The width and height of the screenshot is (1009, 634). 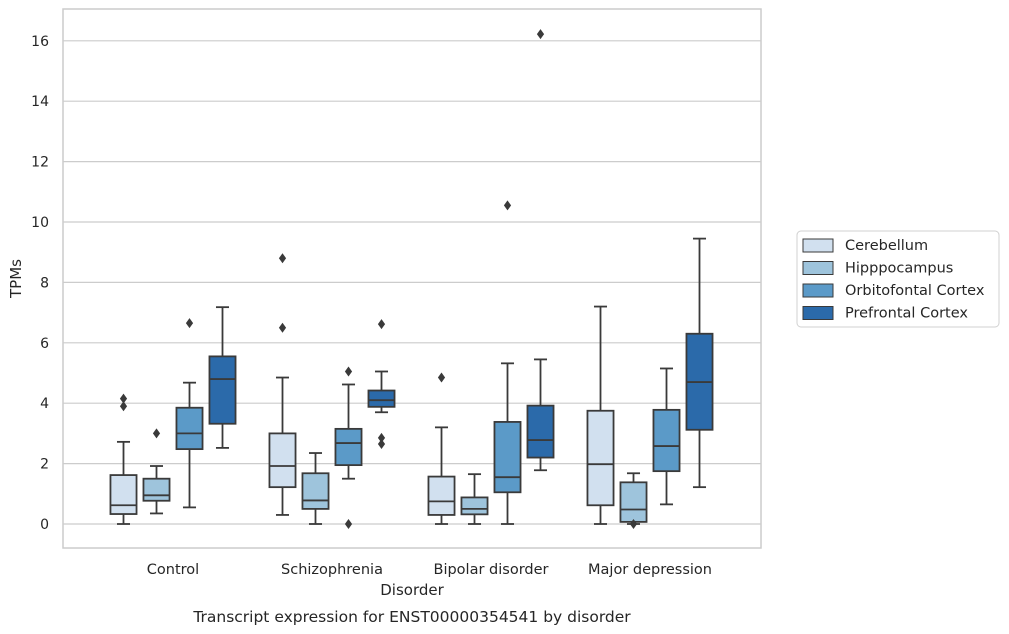 I want to click on x-axis-label: Disorder, so click(x=412, y=590).